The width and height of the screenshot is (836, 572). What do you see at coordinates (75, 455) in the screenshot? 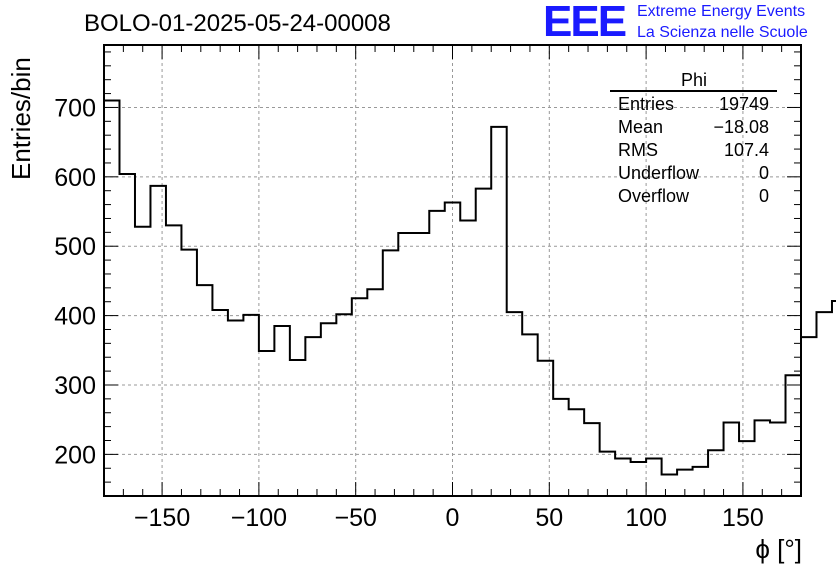
I see `y-tick-label: 200` at bounding box center [75, 455].